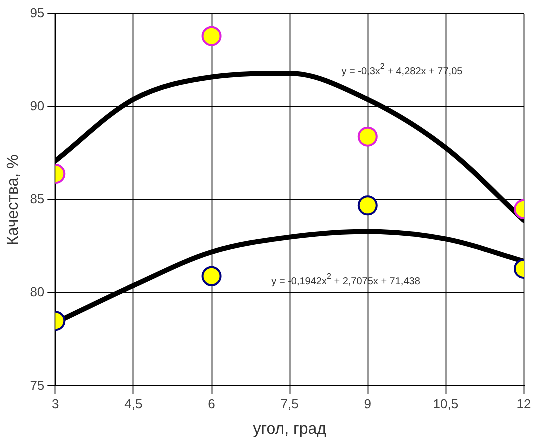  I want to click on y-tick-label: 80, so click(37, 292).